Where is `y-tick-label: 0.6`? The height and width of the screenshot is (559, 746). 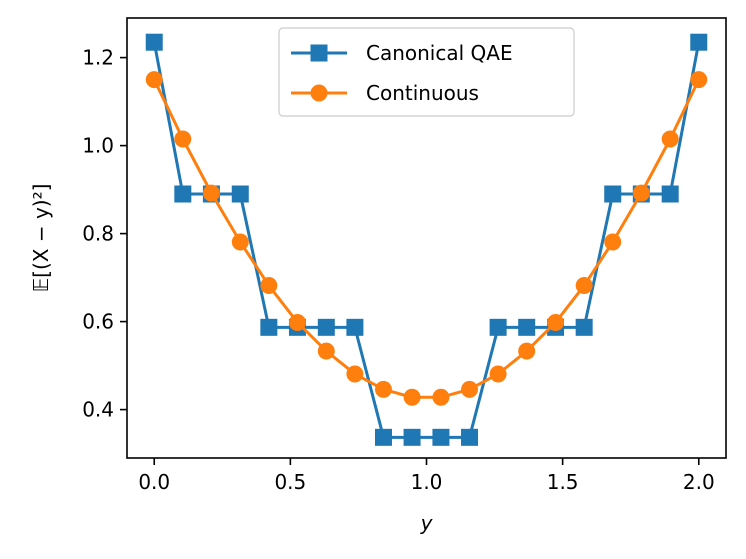 y-tick-label: 0.6 is located at coordinates (98, 322).